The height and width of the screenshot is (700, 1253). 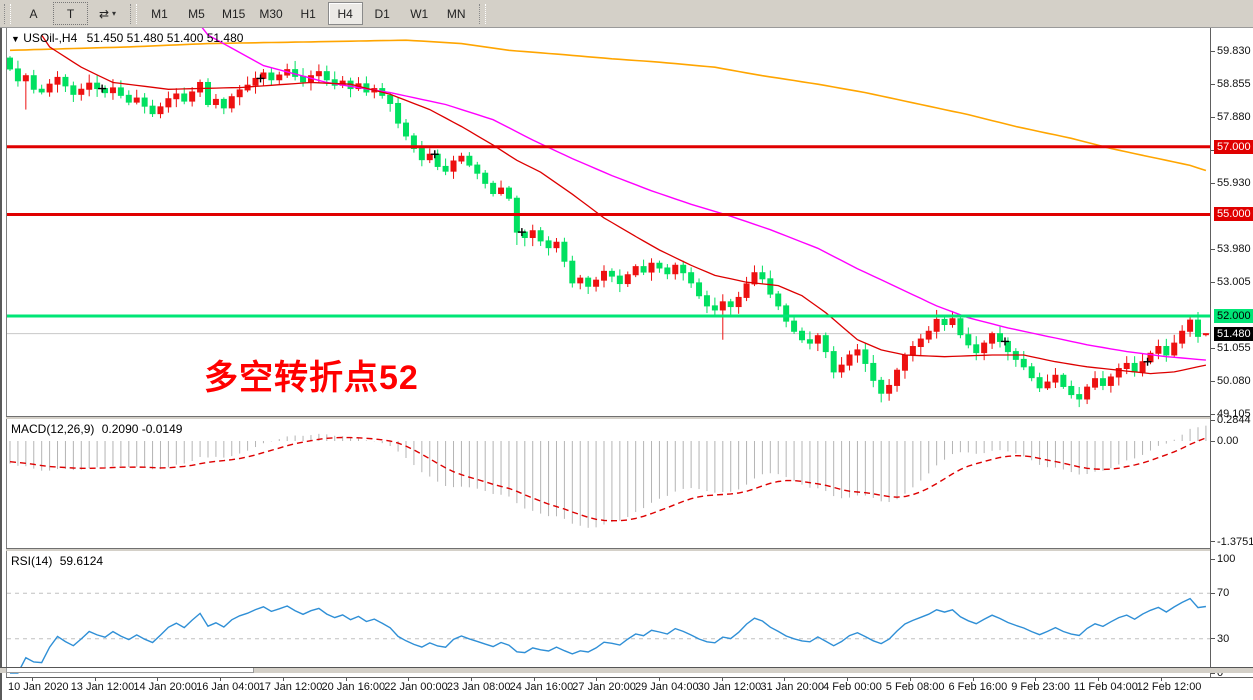 What do you see at coordinates (1, 364) in the screenshot?
I see `window-left-frame` at bounding box center [1, 364].